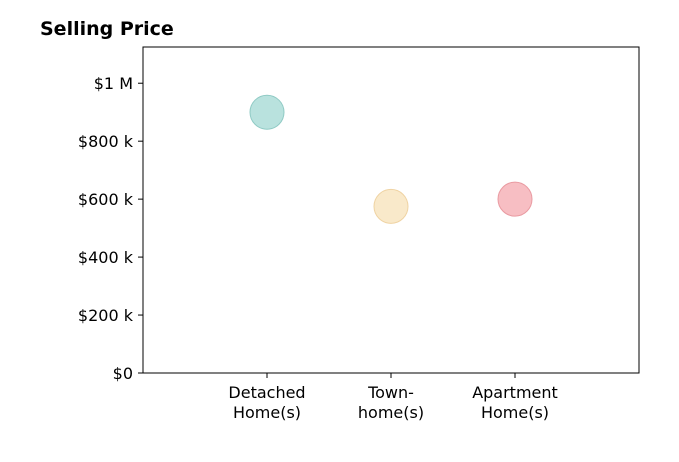 The height and width of the screenshot is (462, 679). I want to click on y-tick-label: $0, so click(123, 373).